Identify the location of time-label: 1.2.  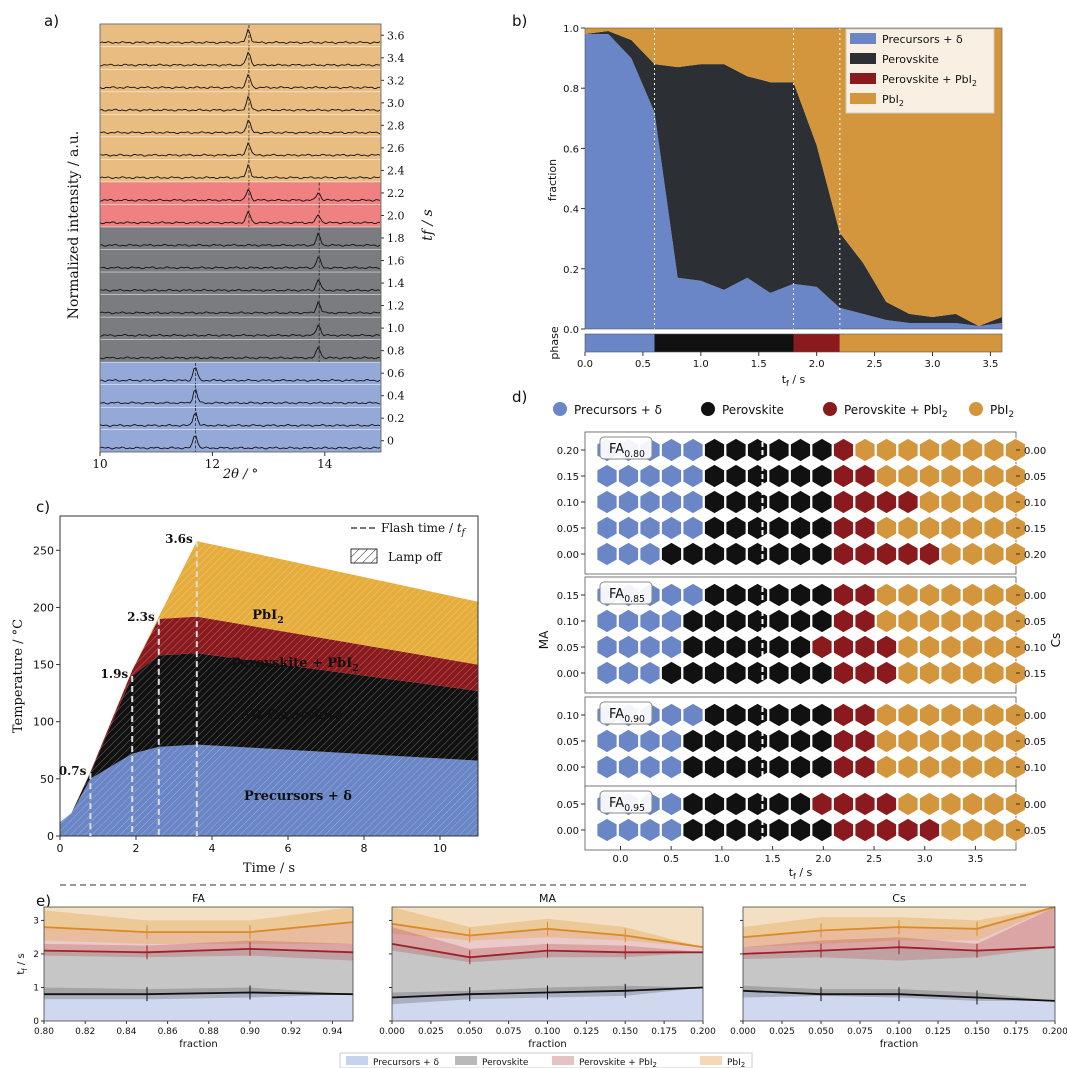
(396, 306).